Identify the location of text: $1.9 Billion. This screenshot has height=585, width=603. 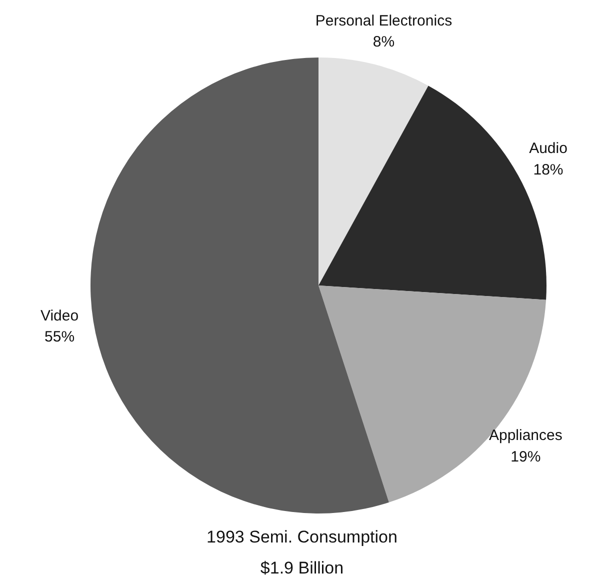
(302, 568).